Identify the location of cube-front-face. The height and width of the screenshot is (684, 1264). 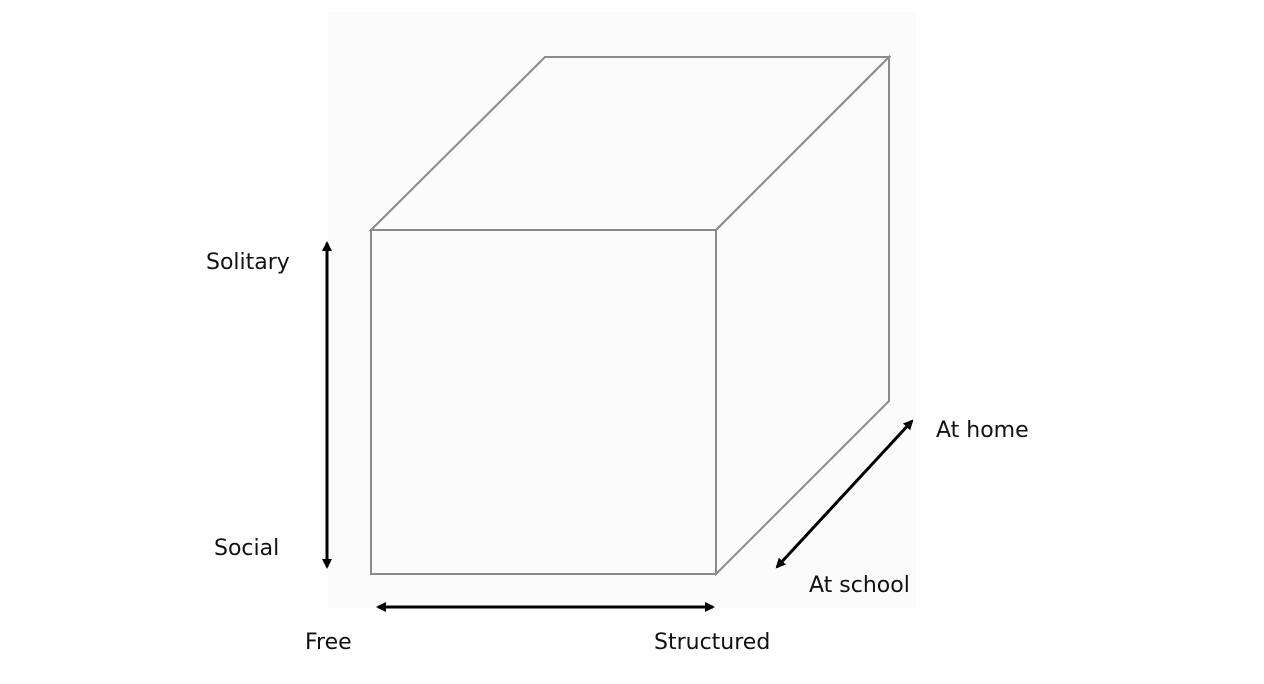
(543, 402).